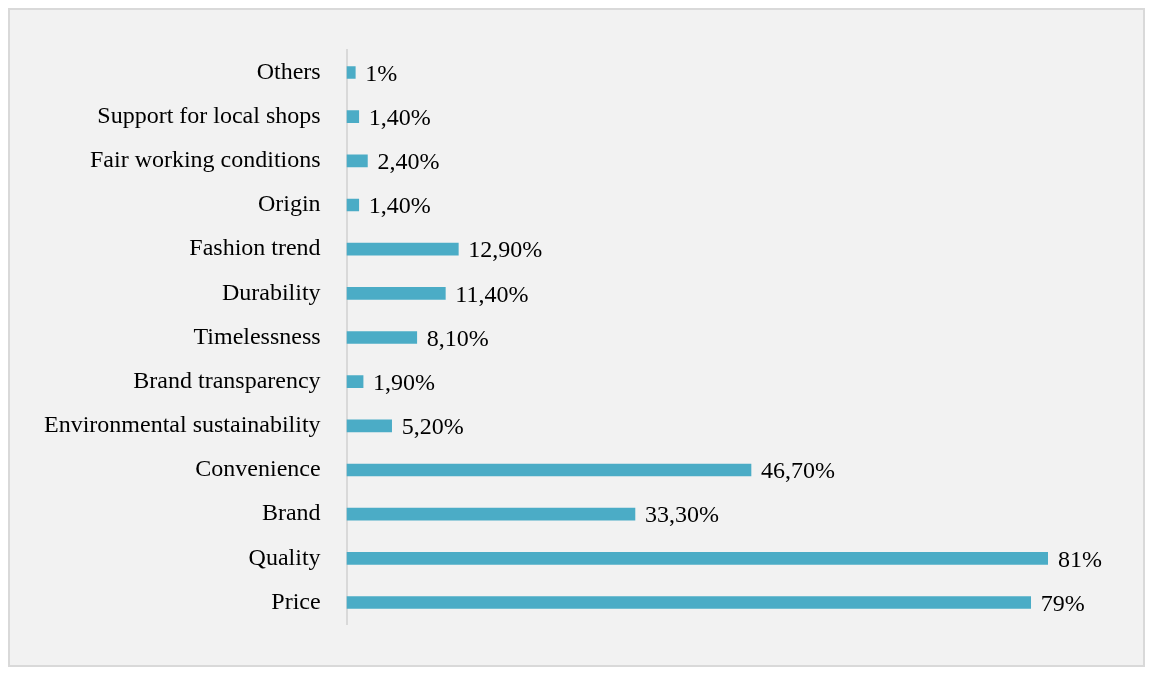  What do you see at coordinates (284, 556) in the screenshot?
I see `y-tick-label: Quality` at bounding box center [284, 556].